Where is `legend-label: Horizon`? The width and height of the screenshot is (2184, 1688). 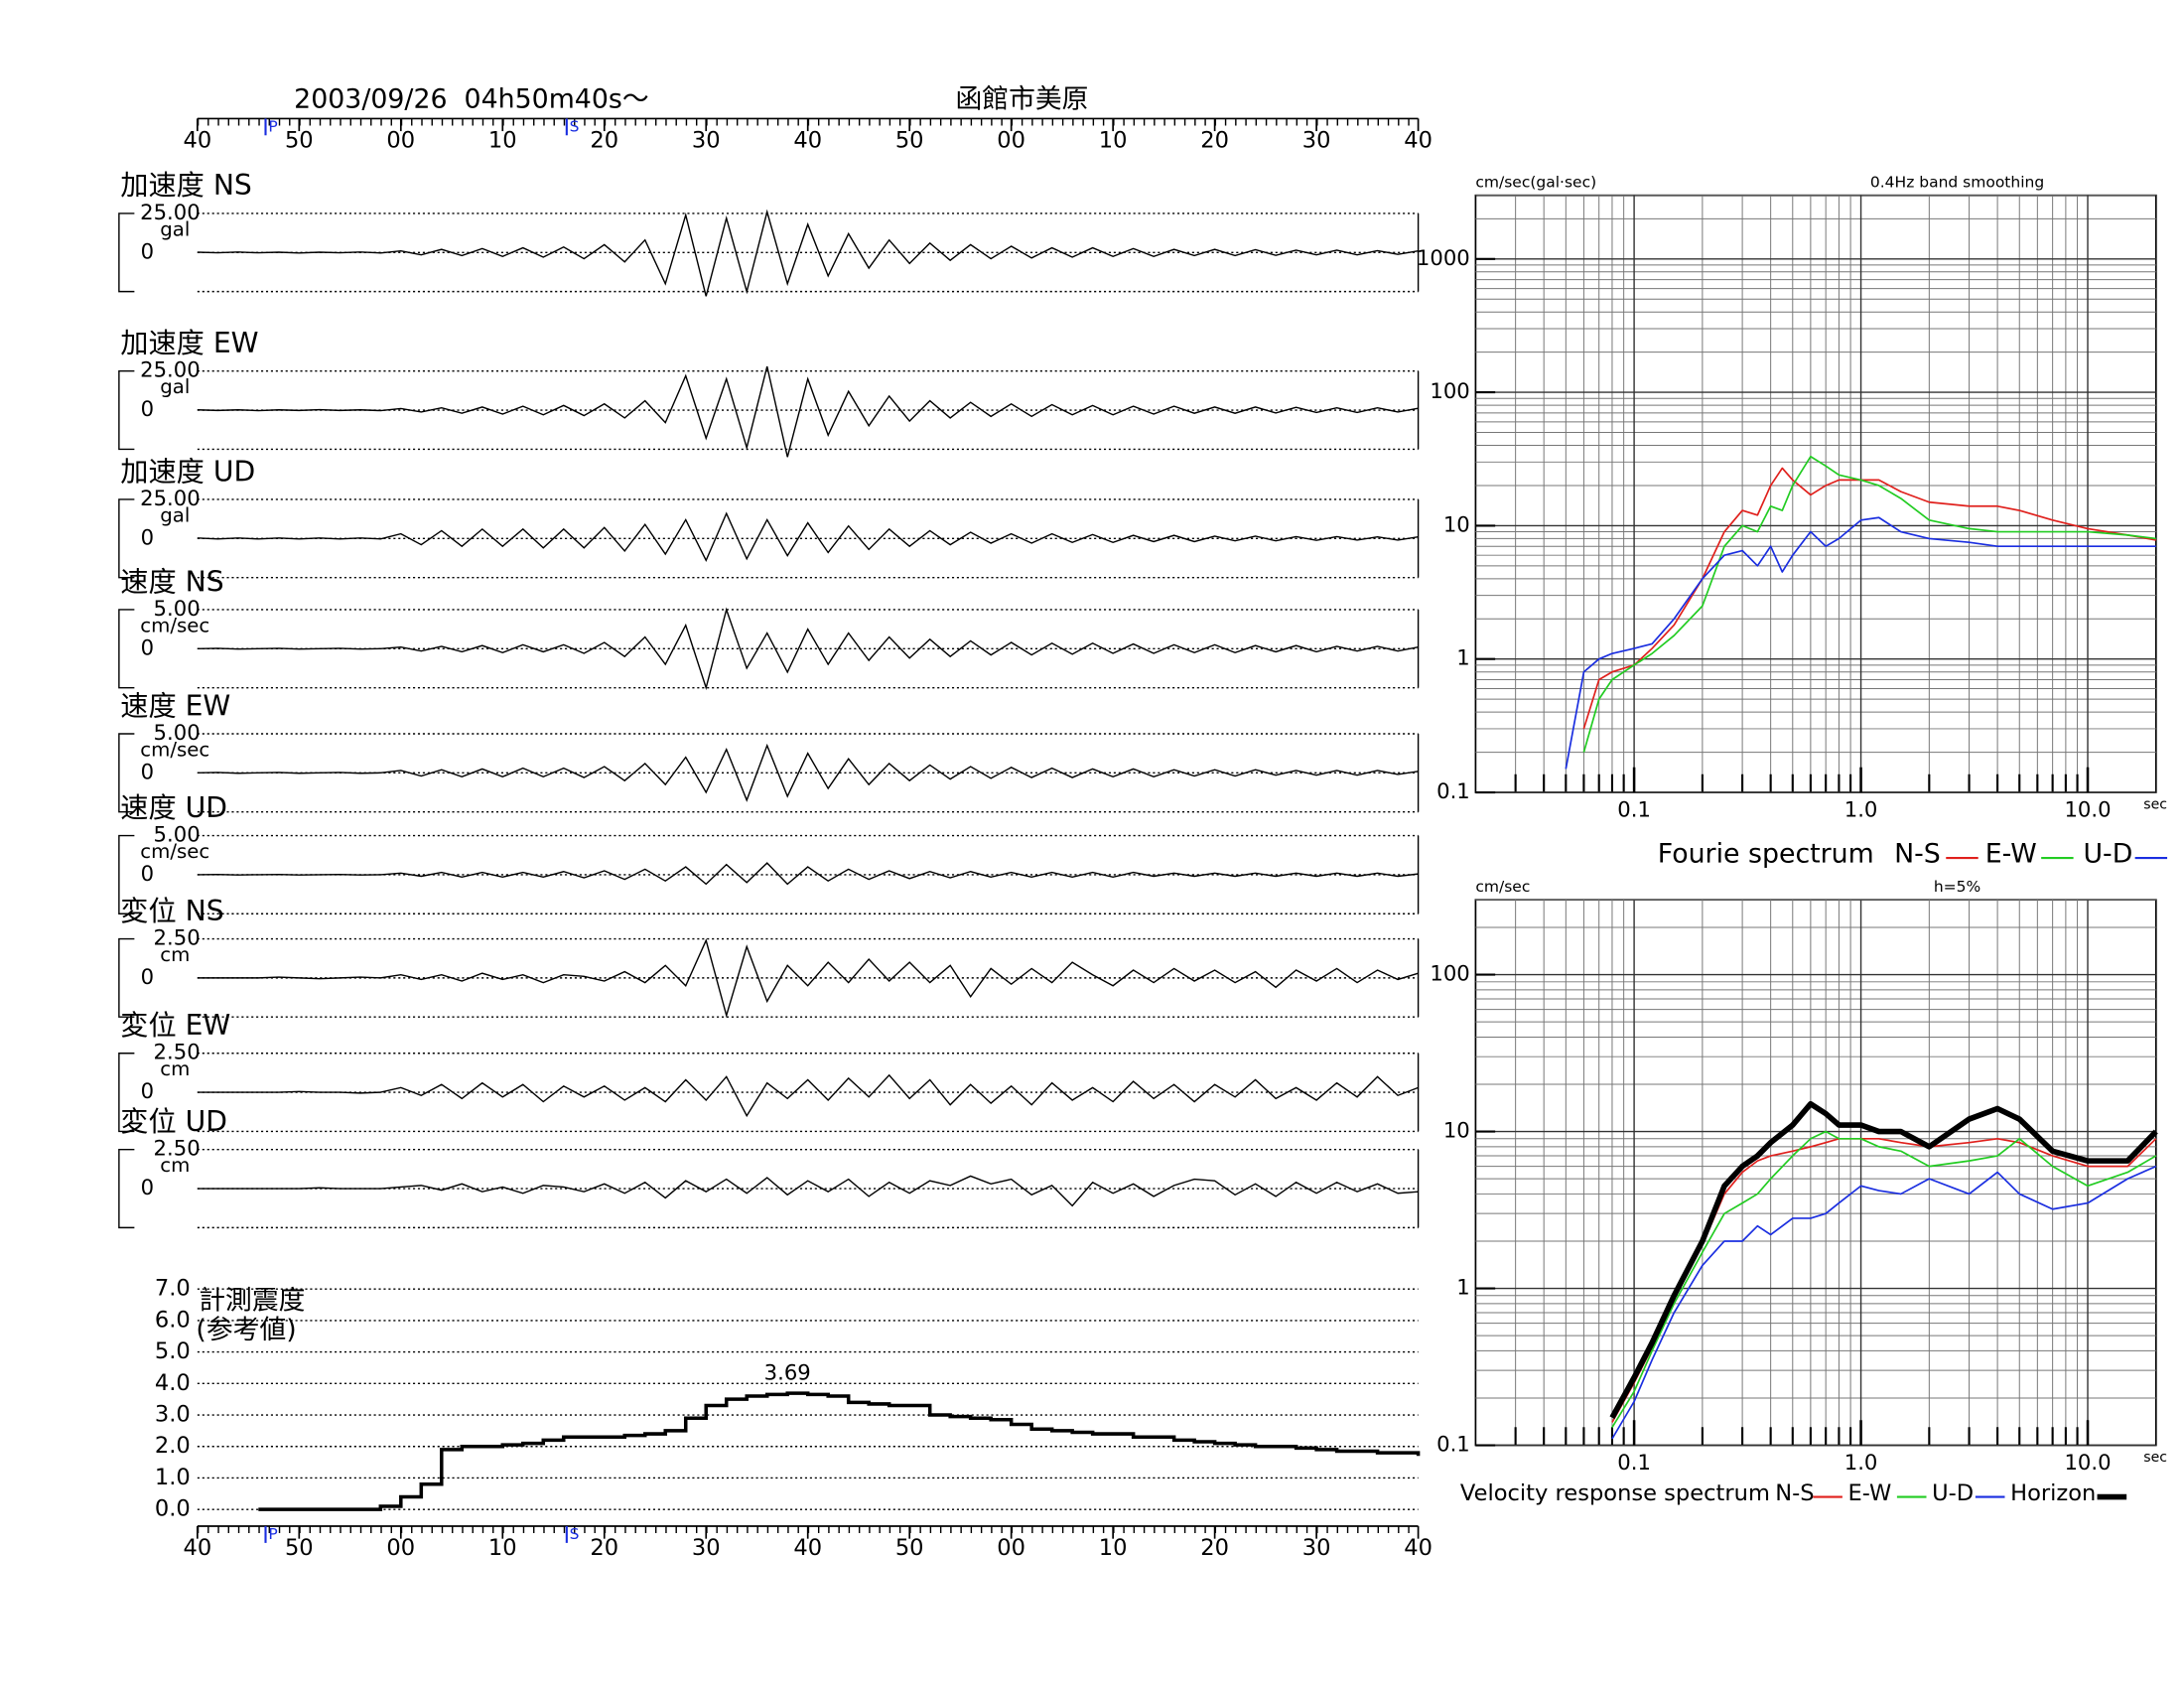 legend-label: Horizon is located at coordinates (2053, 1493).